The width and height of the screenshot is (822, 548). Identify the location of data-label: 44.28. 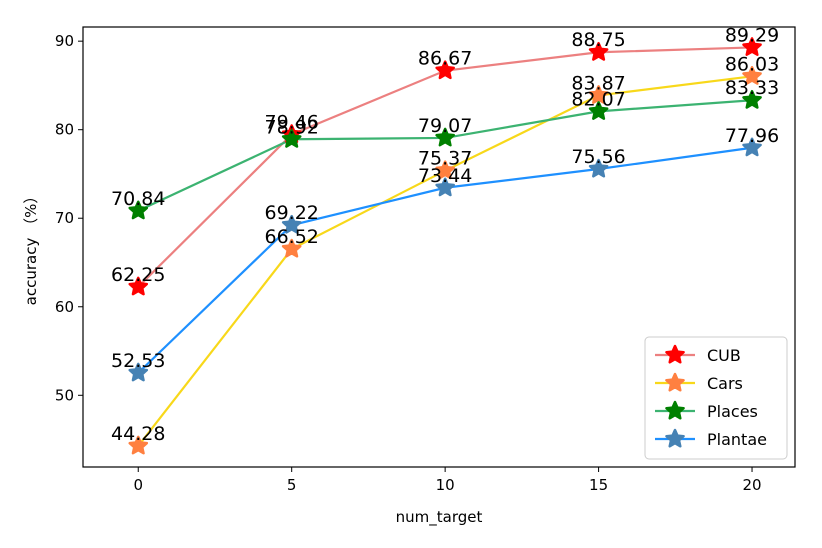
(138, 434).